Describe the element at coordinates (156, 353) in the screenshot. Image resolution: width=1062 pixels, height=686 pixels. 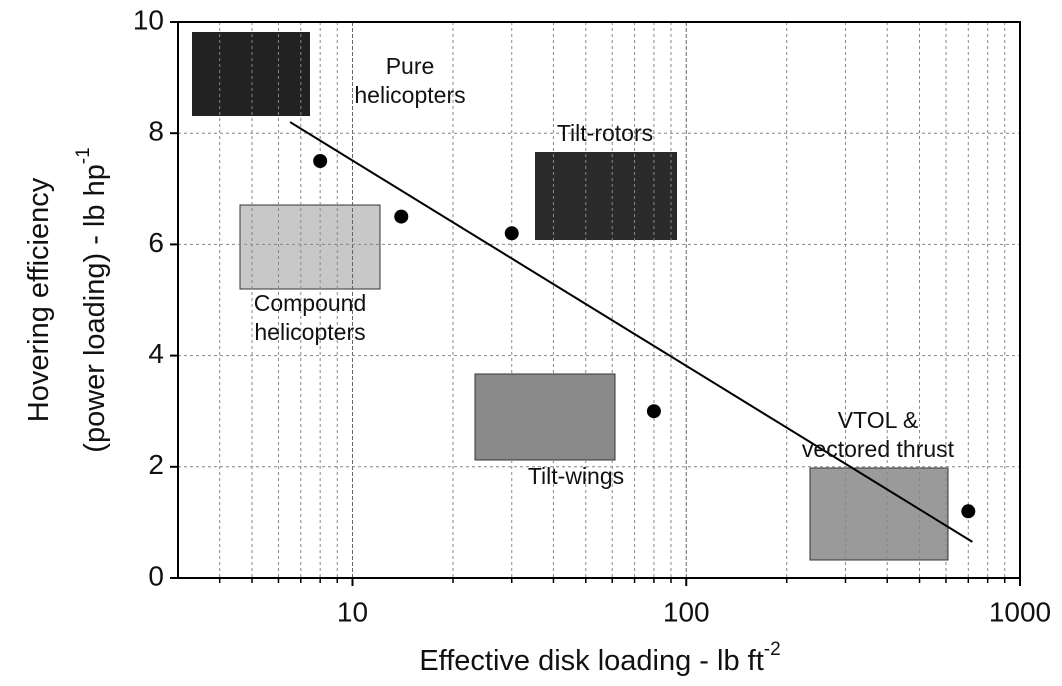
I see `y-tick-label: 4` at that location.